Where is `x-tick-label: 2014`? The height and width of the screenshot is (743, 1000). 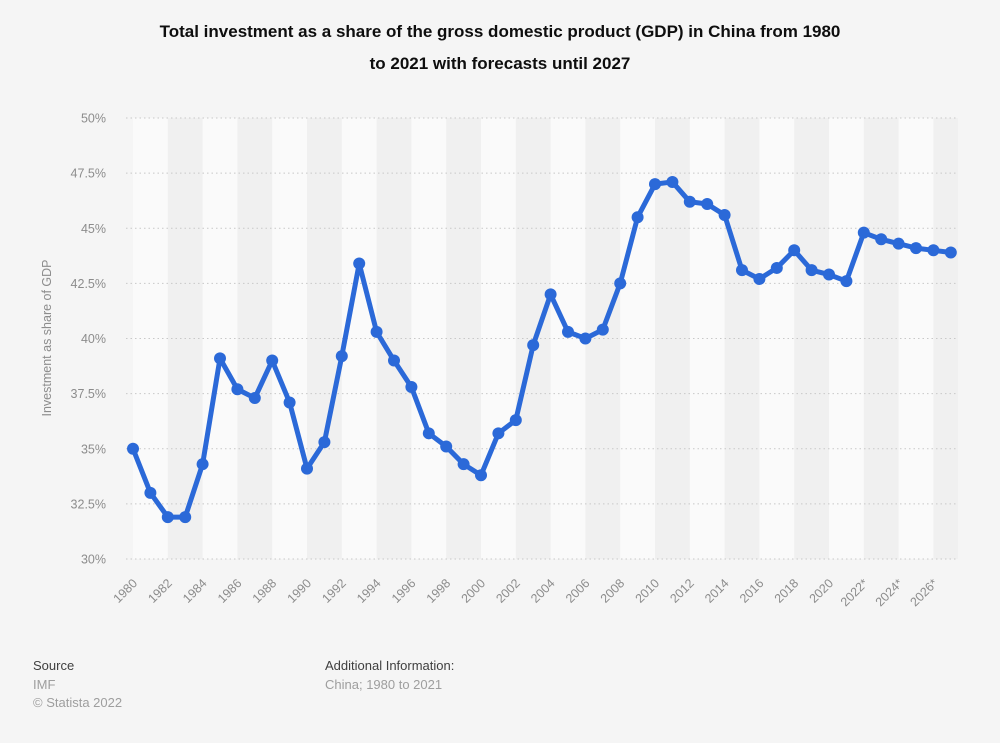
x-tick-label: 2014 is located at coordinates (717, 591).